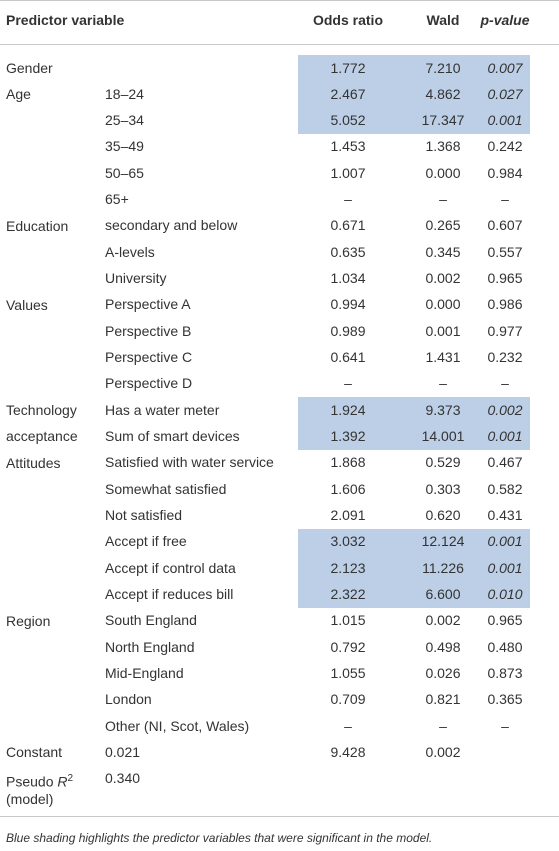  Describe the element at coordinates (348, 462) in the screenshot. I see `odds-ratio: 1.868` at that location.